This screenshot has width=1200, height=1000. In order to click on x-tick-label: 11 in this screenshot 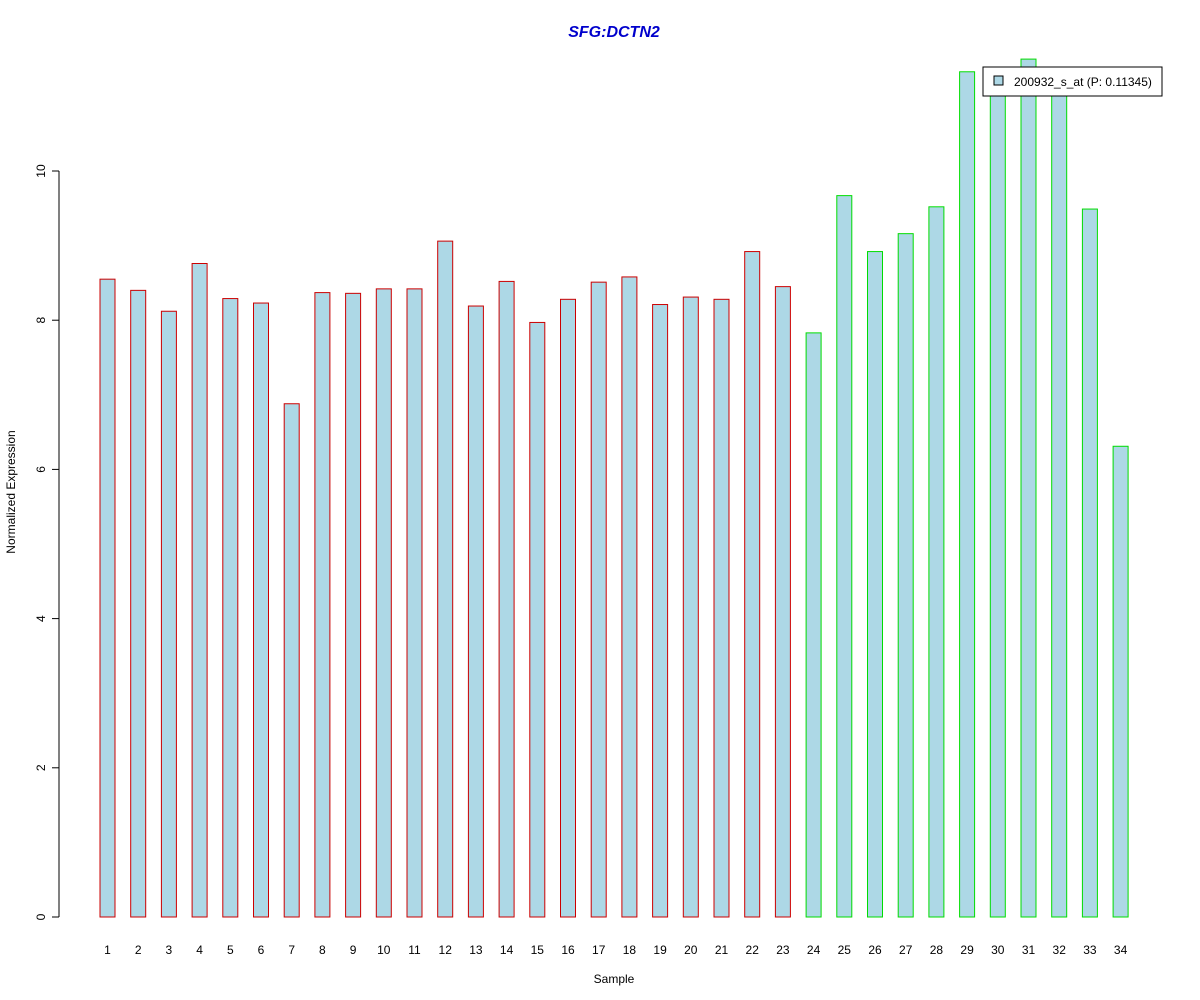, I will do `click(414, 950)`.